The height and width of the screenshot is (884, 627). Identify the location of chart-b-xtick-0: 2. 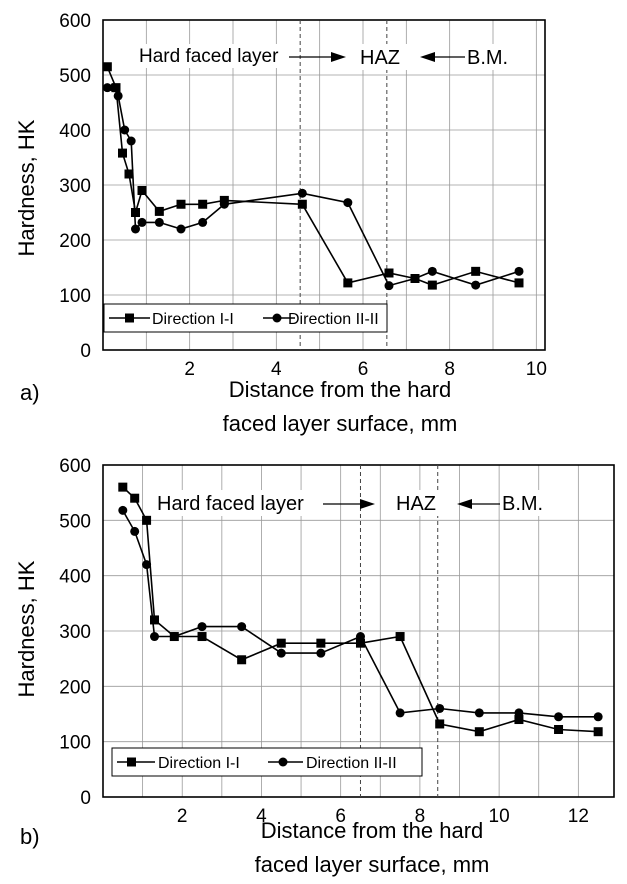
(182, 816).